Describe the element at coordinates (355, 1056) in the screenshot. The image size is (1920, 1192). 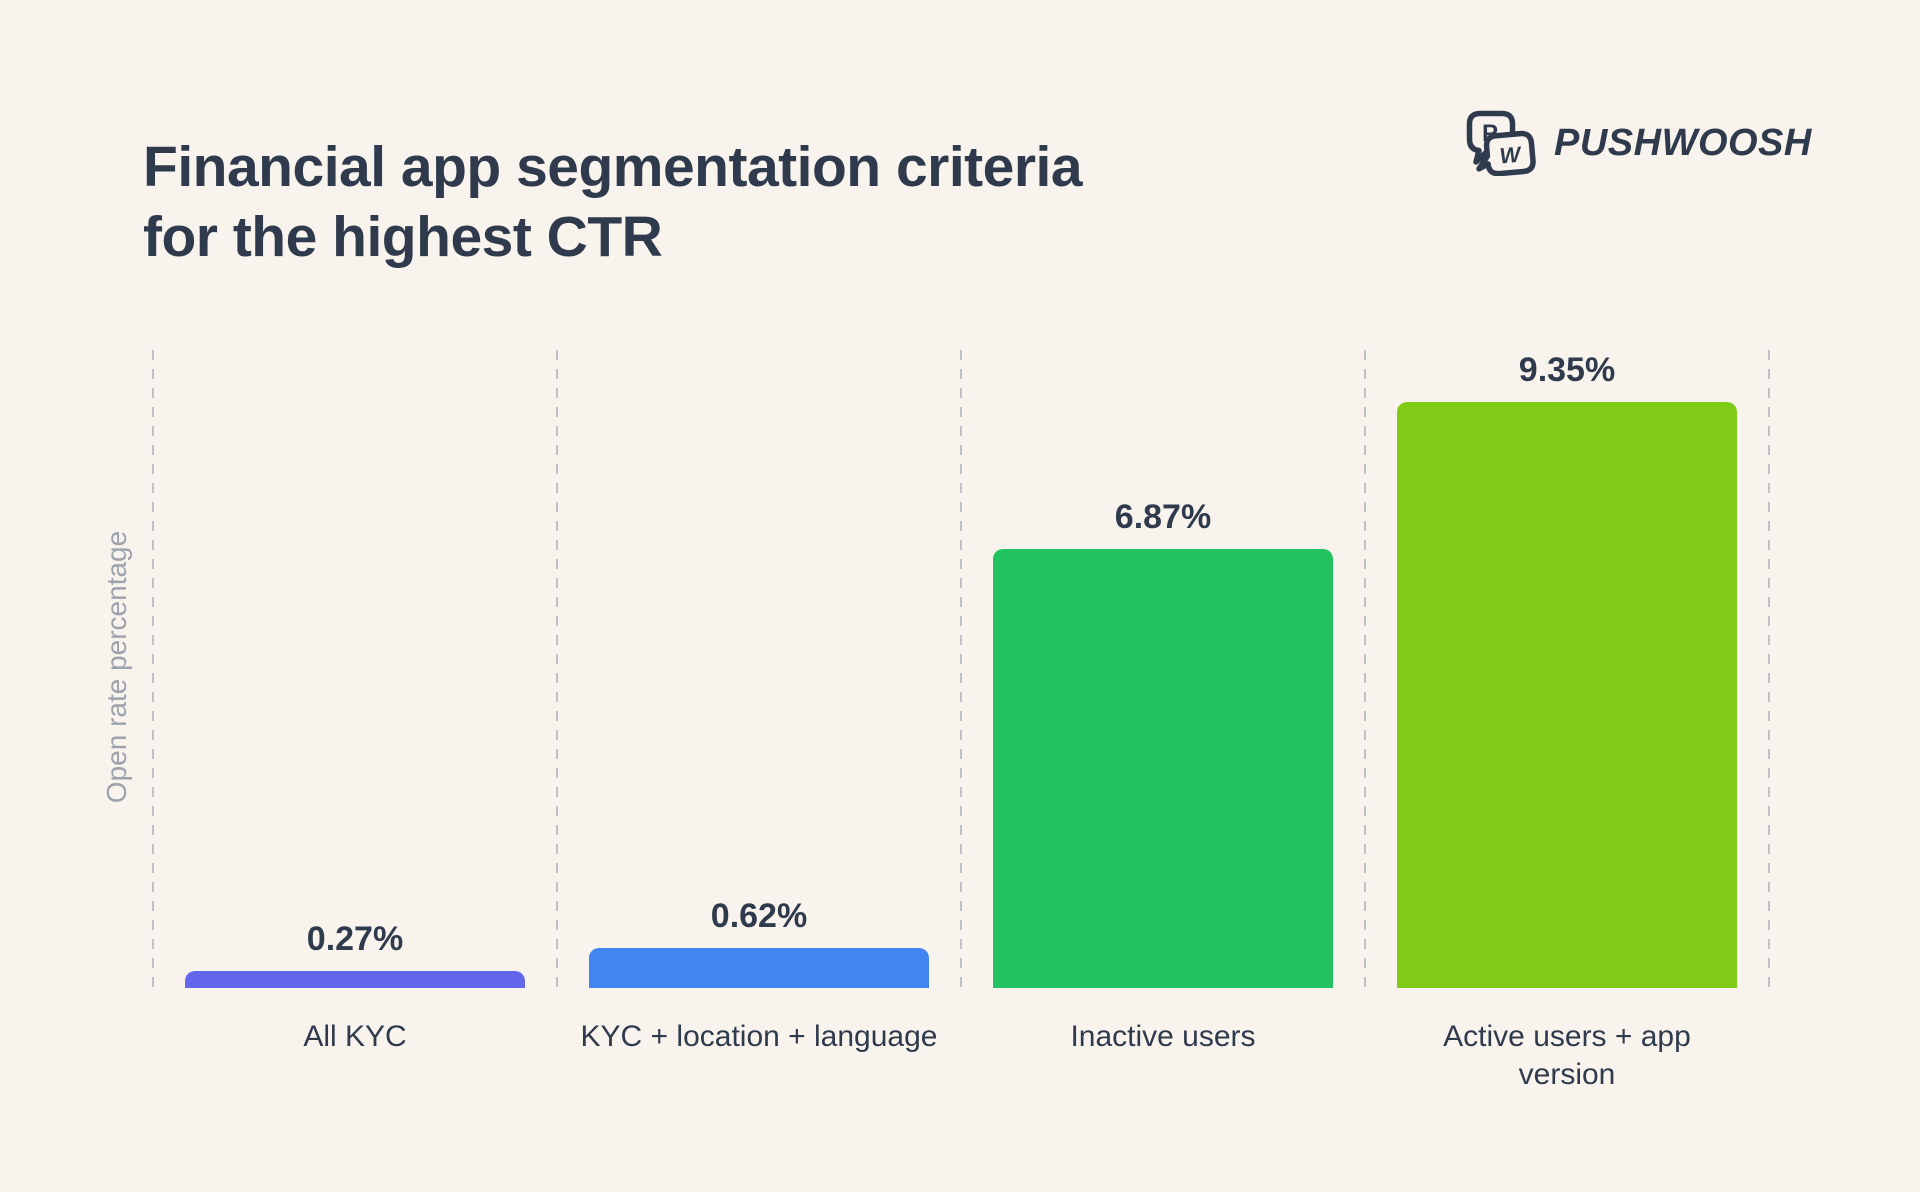
I see `category-label-1: All KYC` at that location.